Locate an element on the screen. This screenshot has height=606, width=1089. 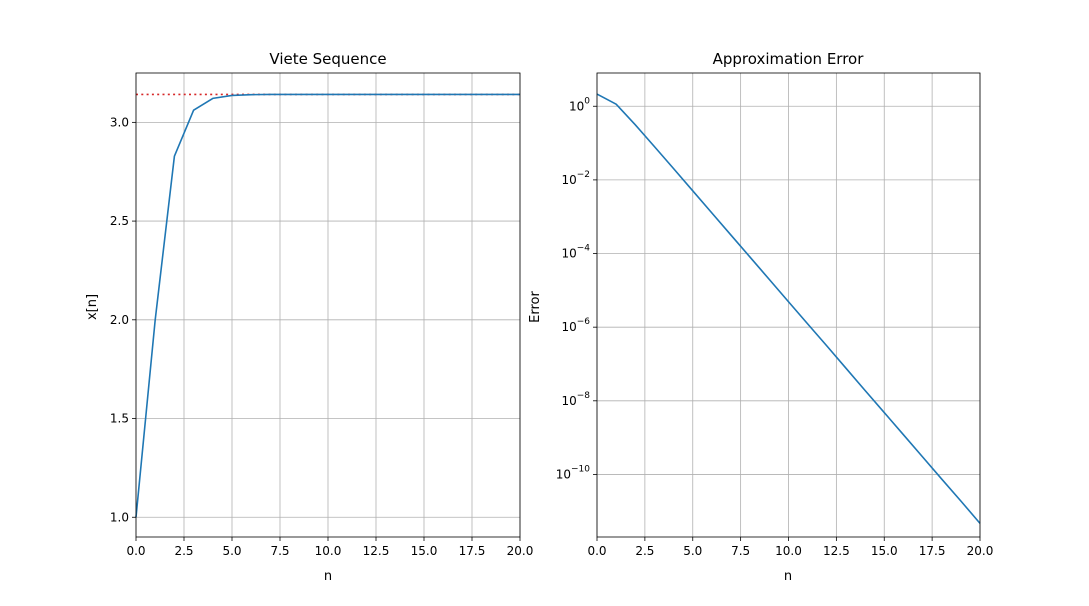
y-axis-label: x[n] is located at coordinates (92, 307).